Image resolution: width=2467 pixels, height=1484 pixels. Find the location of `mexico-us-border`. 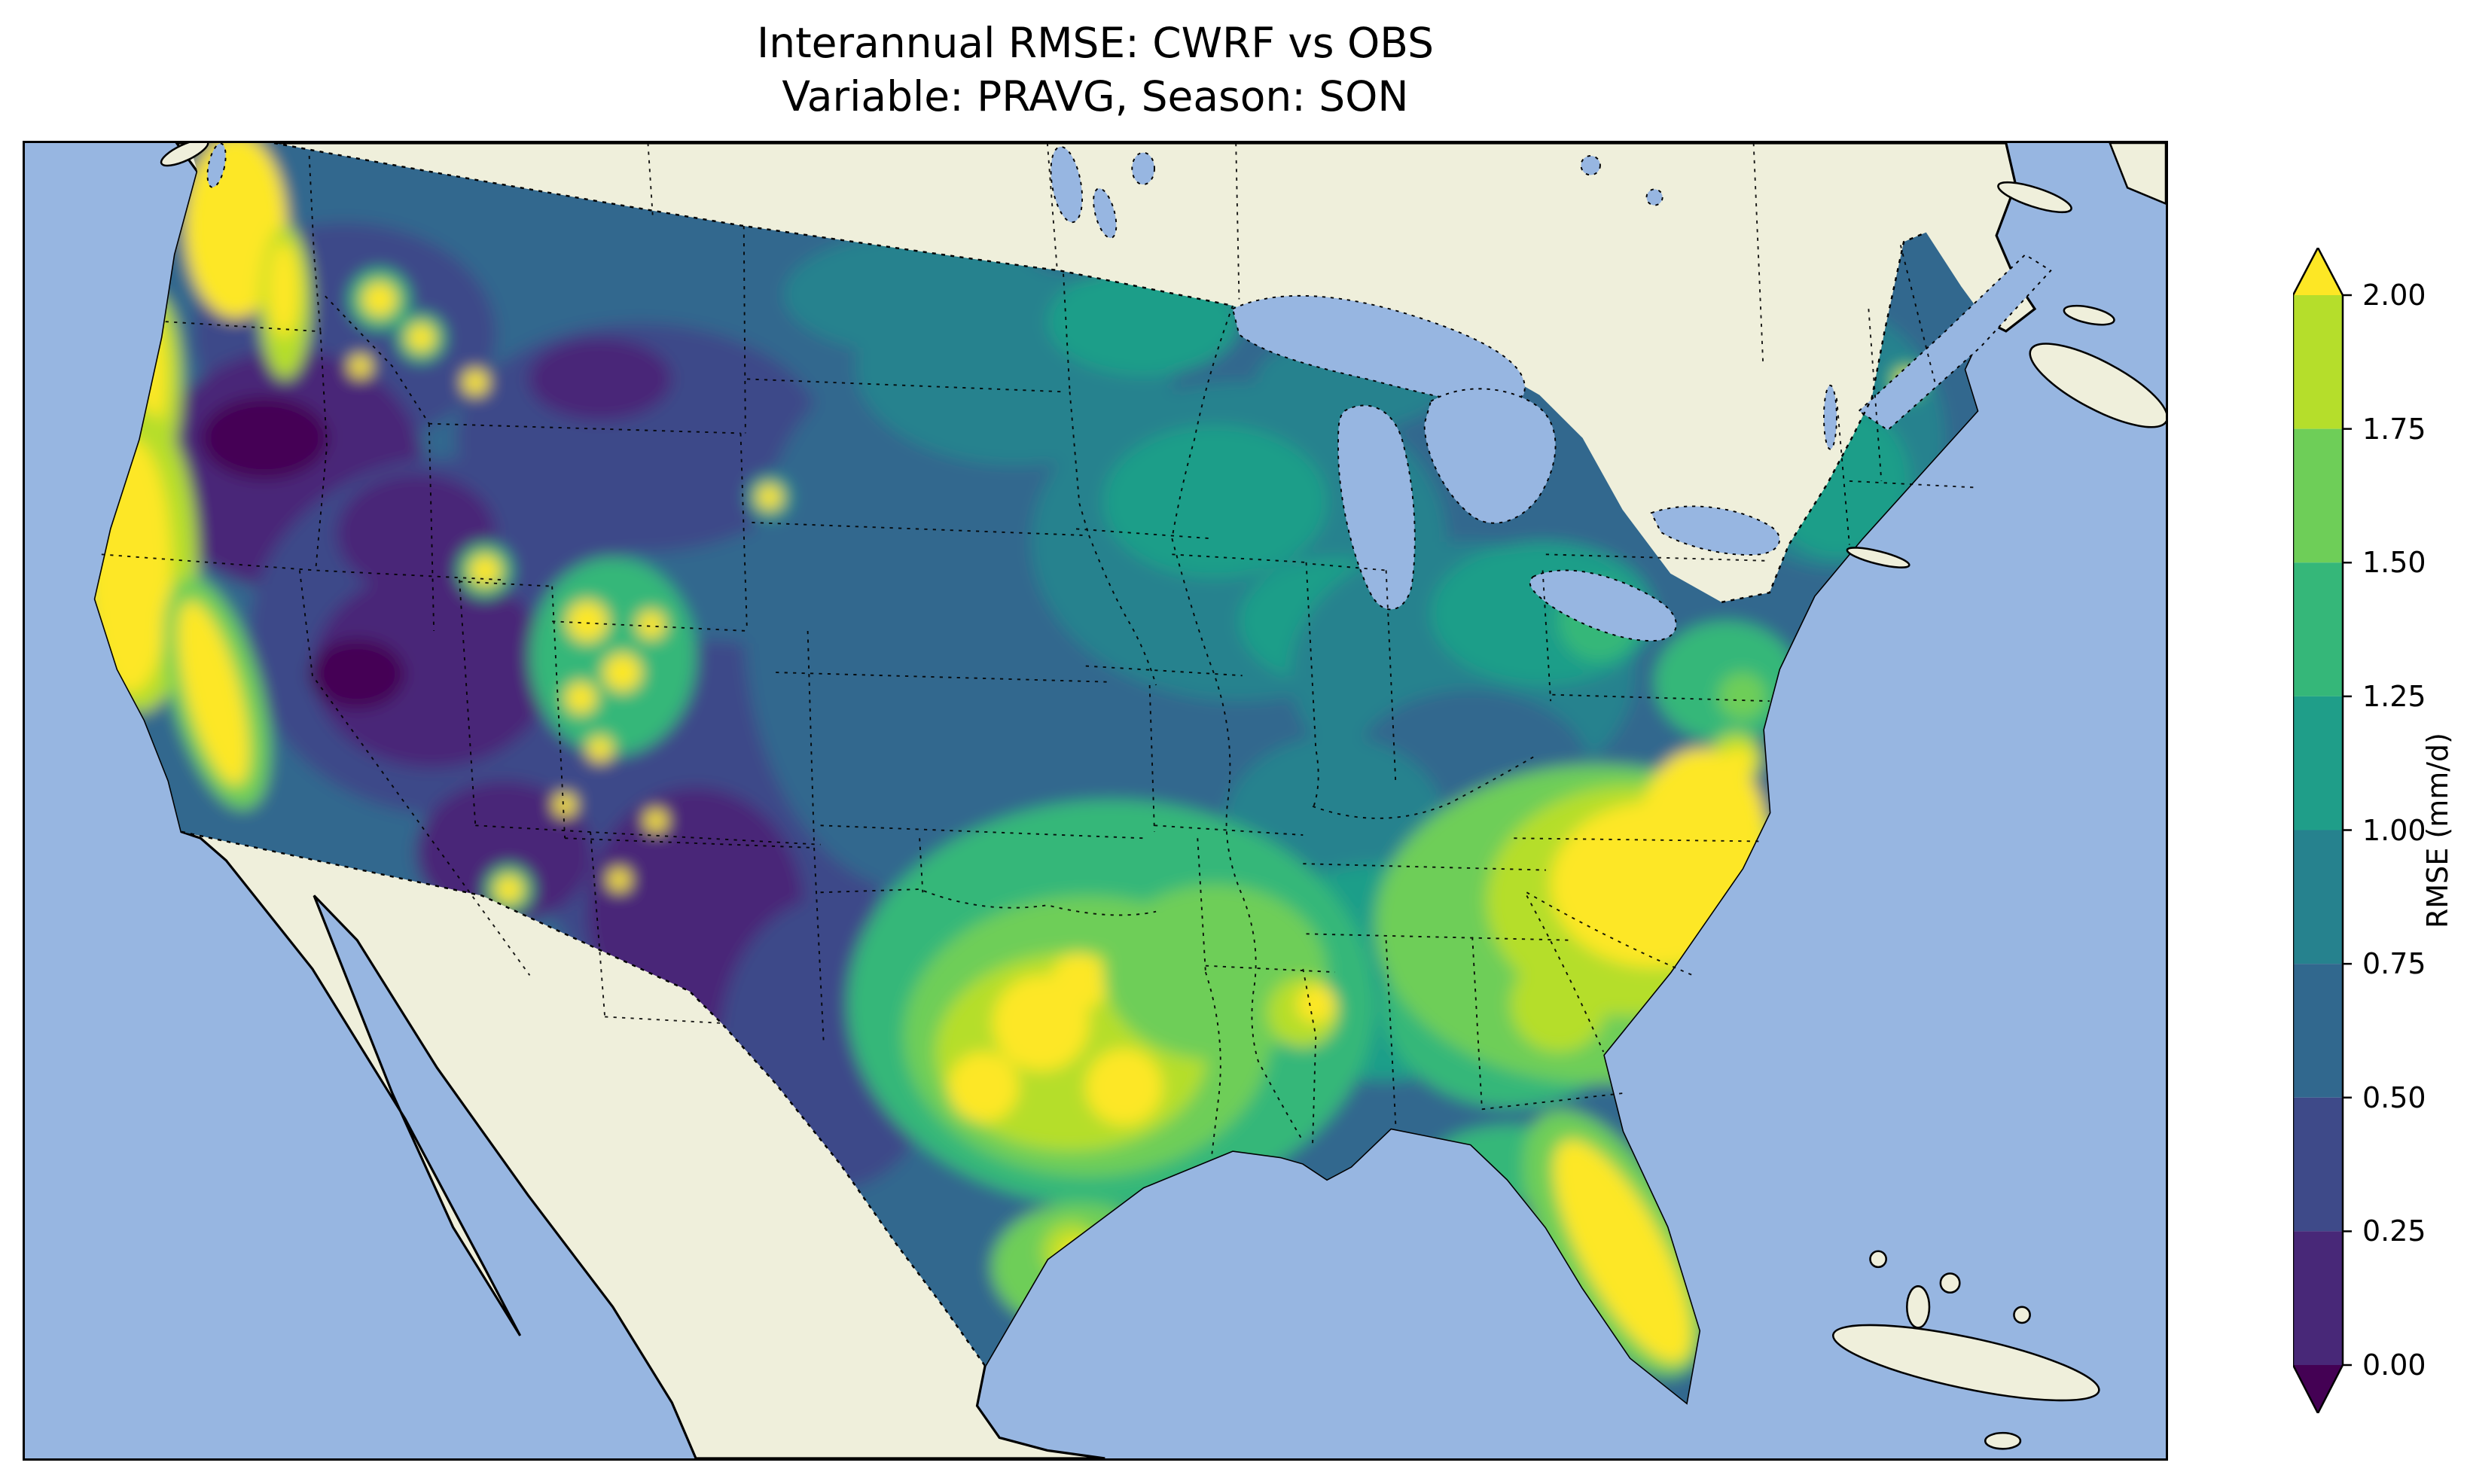

mexico-us-border is located at coordinates (583, 1098).